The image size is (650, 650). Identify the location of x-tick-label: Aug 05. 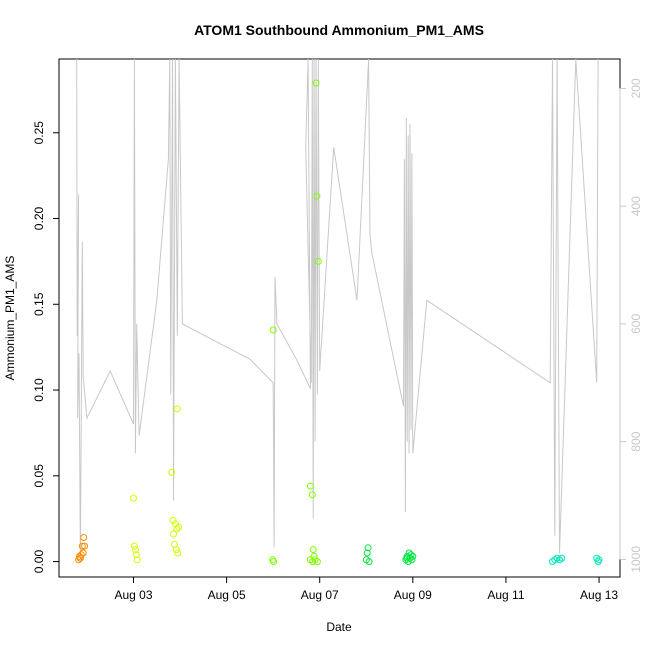
(227, 595).